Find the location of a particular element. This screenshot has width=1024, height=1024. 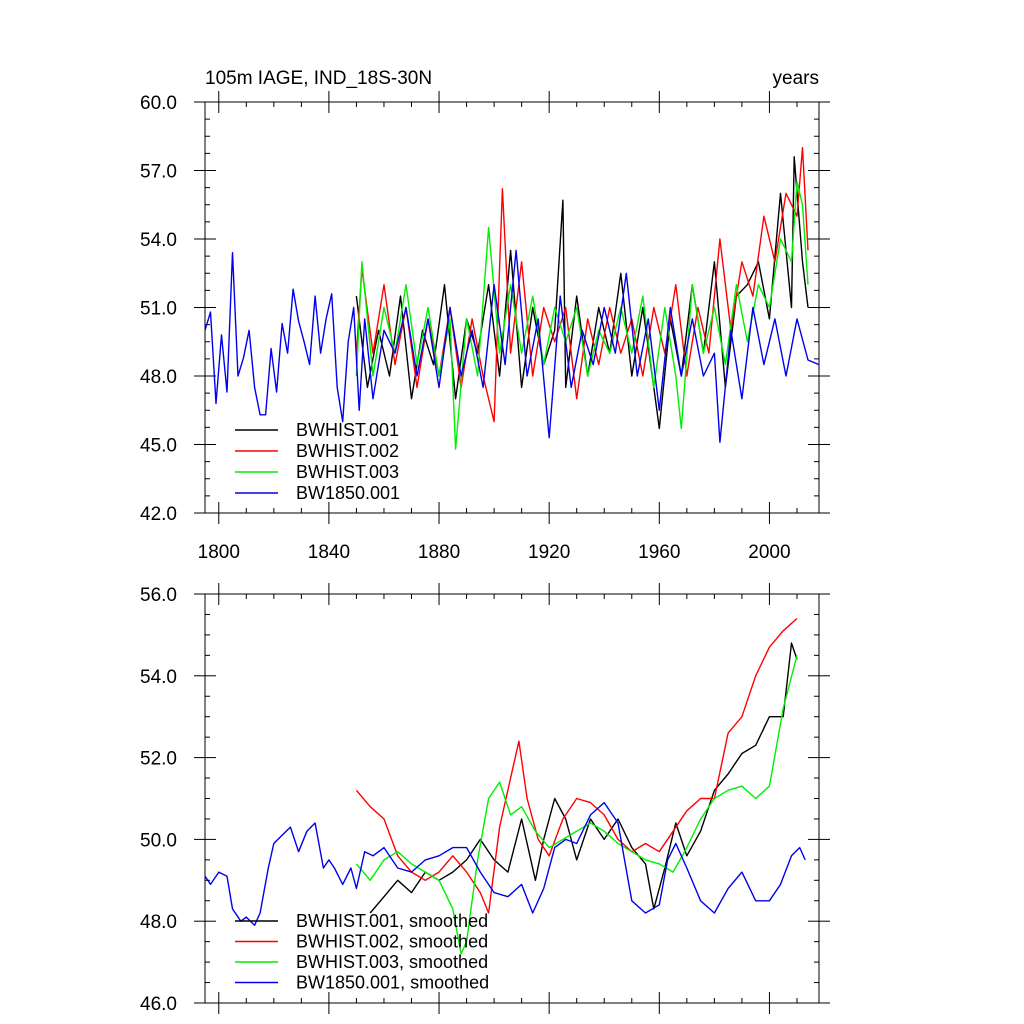

y-tick-label: 51.0 is located at coordinates (158, 309).